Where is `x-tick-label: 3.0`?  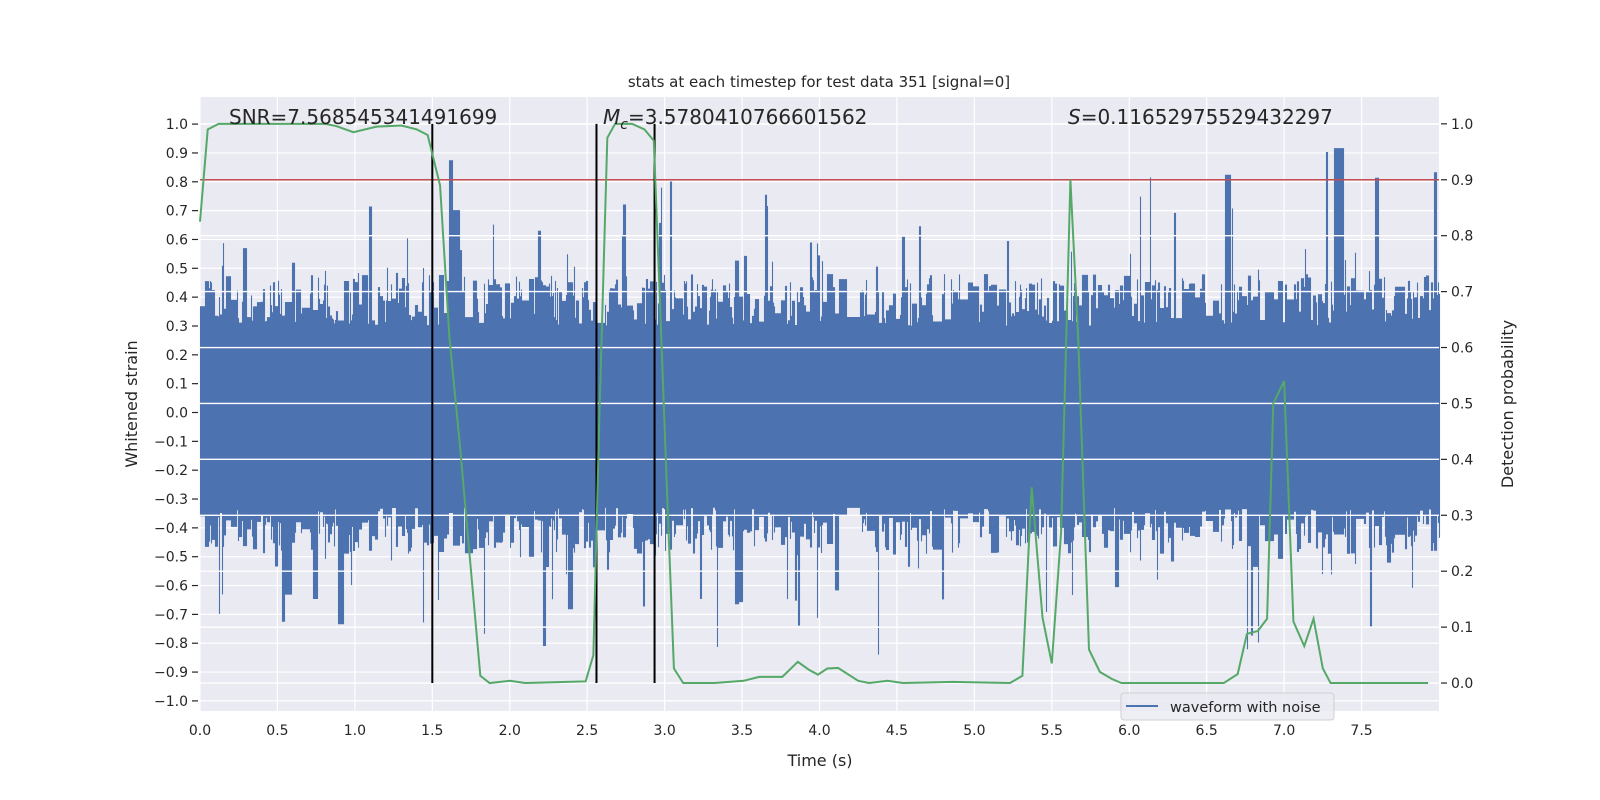 x-tick-label: 3.0 is located at coordinates (664, 731).